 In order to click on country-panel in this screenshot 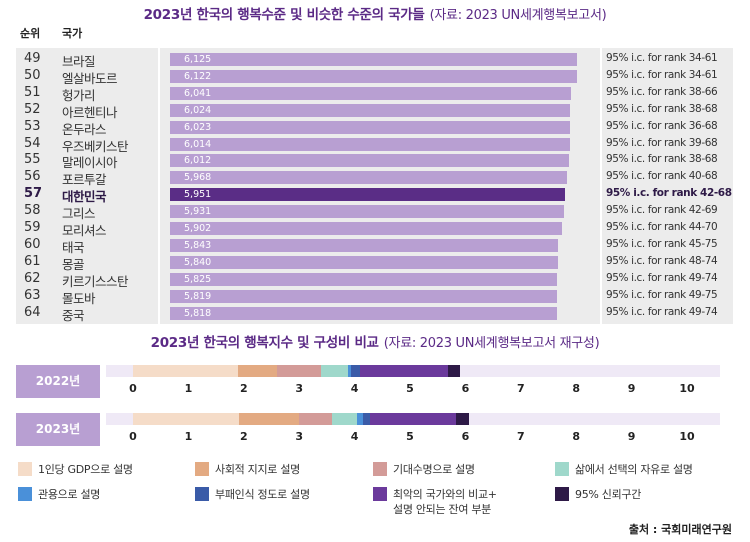, I will do `click(87, 186)`.